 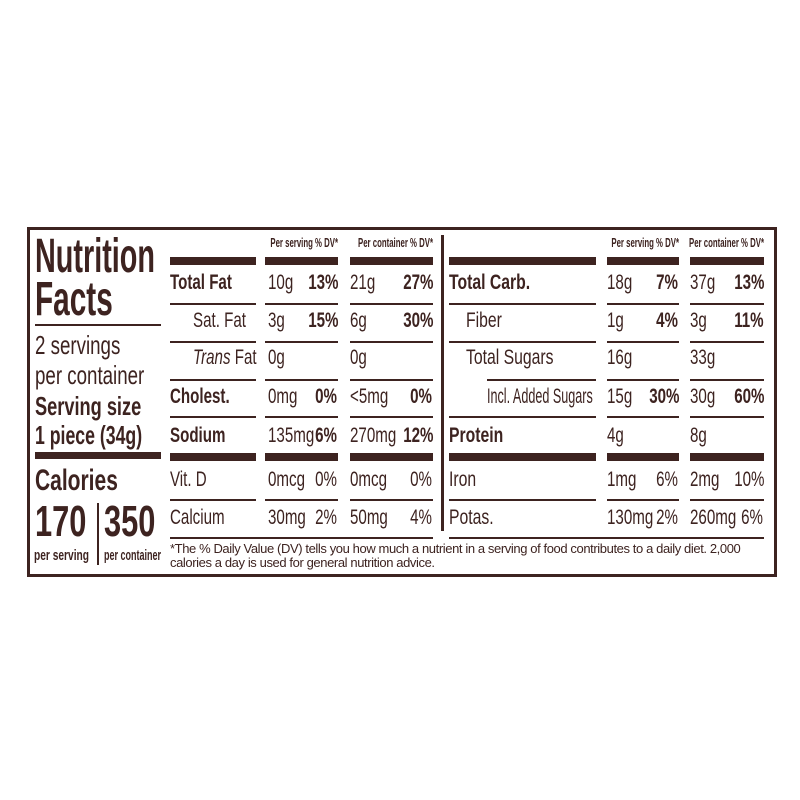 I want to click on per-container-amount: 33g, so click(x=703, y=357).